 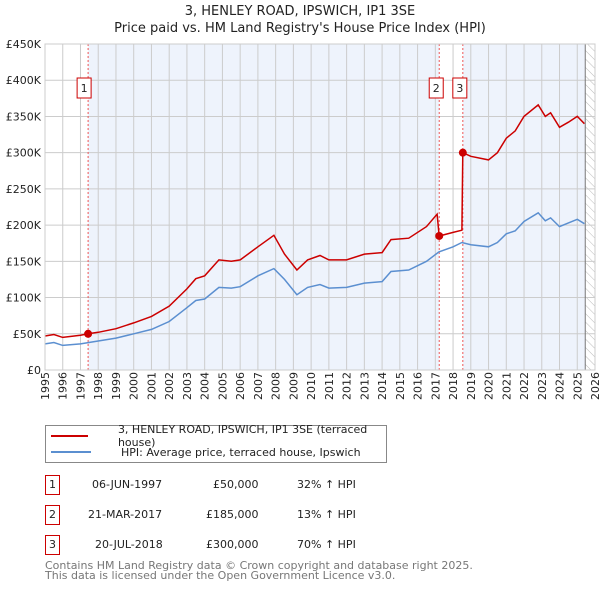 I want to click on legend-line-red, so click(x=69, y=436).